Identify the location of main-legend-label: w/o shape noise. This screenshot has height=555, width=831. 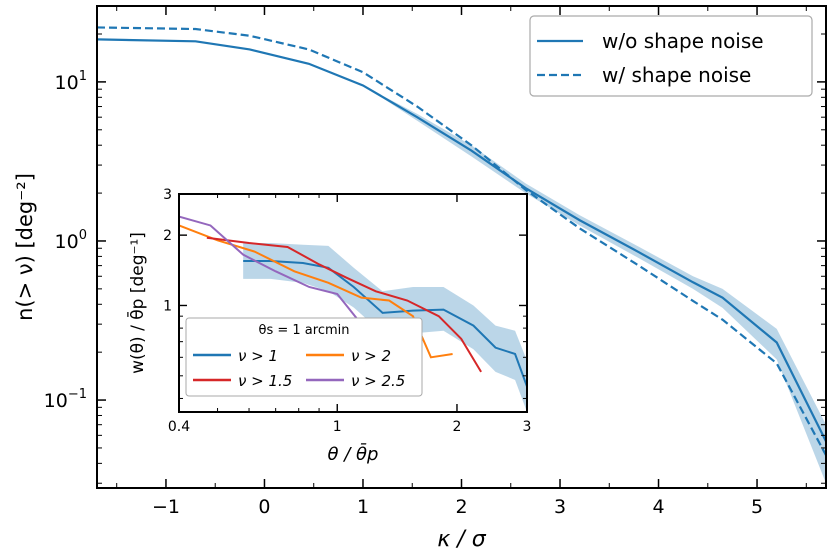
(683, 41).